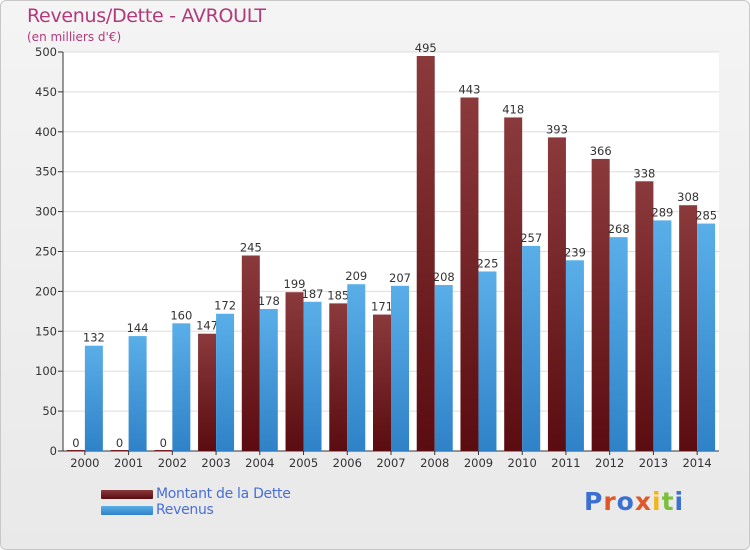 The width and height of the screenshot is (750, 550). Describe the element at coordinates (46, 331) in the screenshot. I see `y-tick-label: 150` at that location.